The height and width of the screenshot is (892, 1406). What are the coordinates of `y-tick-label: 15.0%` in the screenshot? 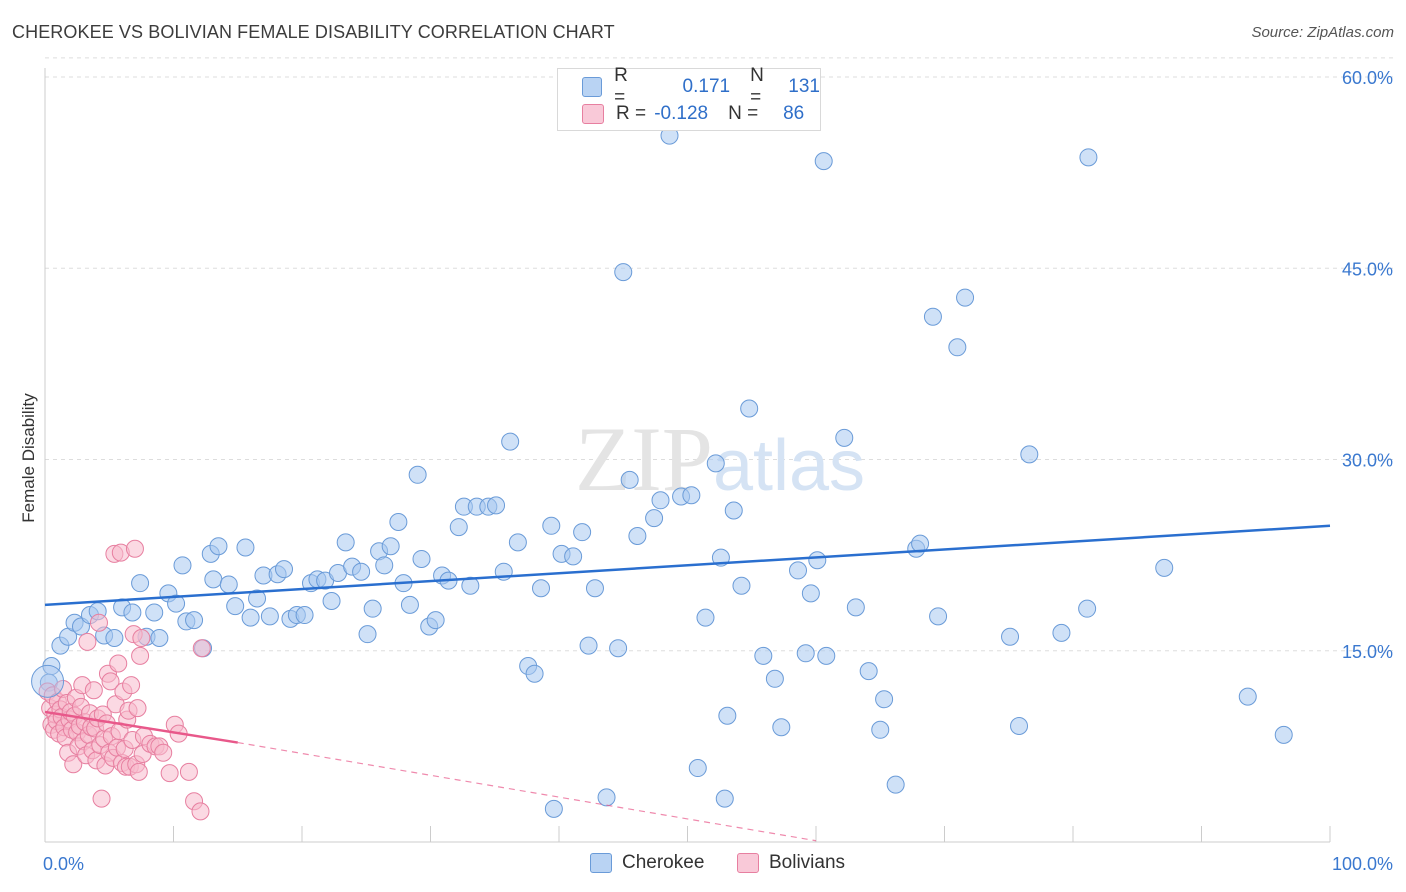 It's located at (1367, 652).